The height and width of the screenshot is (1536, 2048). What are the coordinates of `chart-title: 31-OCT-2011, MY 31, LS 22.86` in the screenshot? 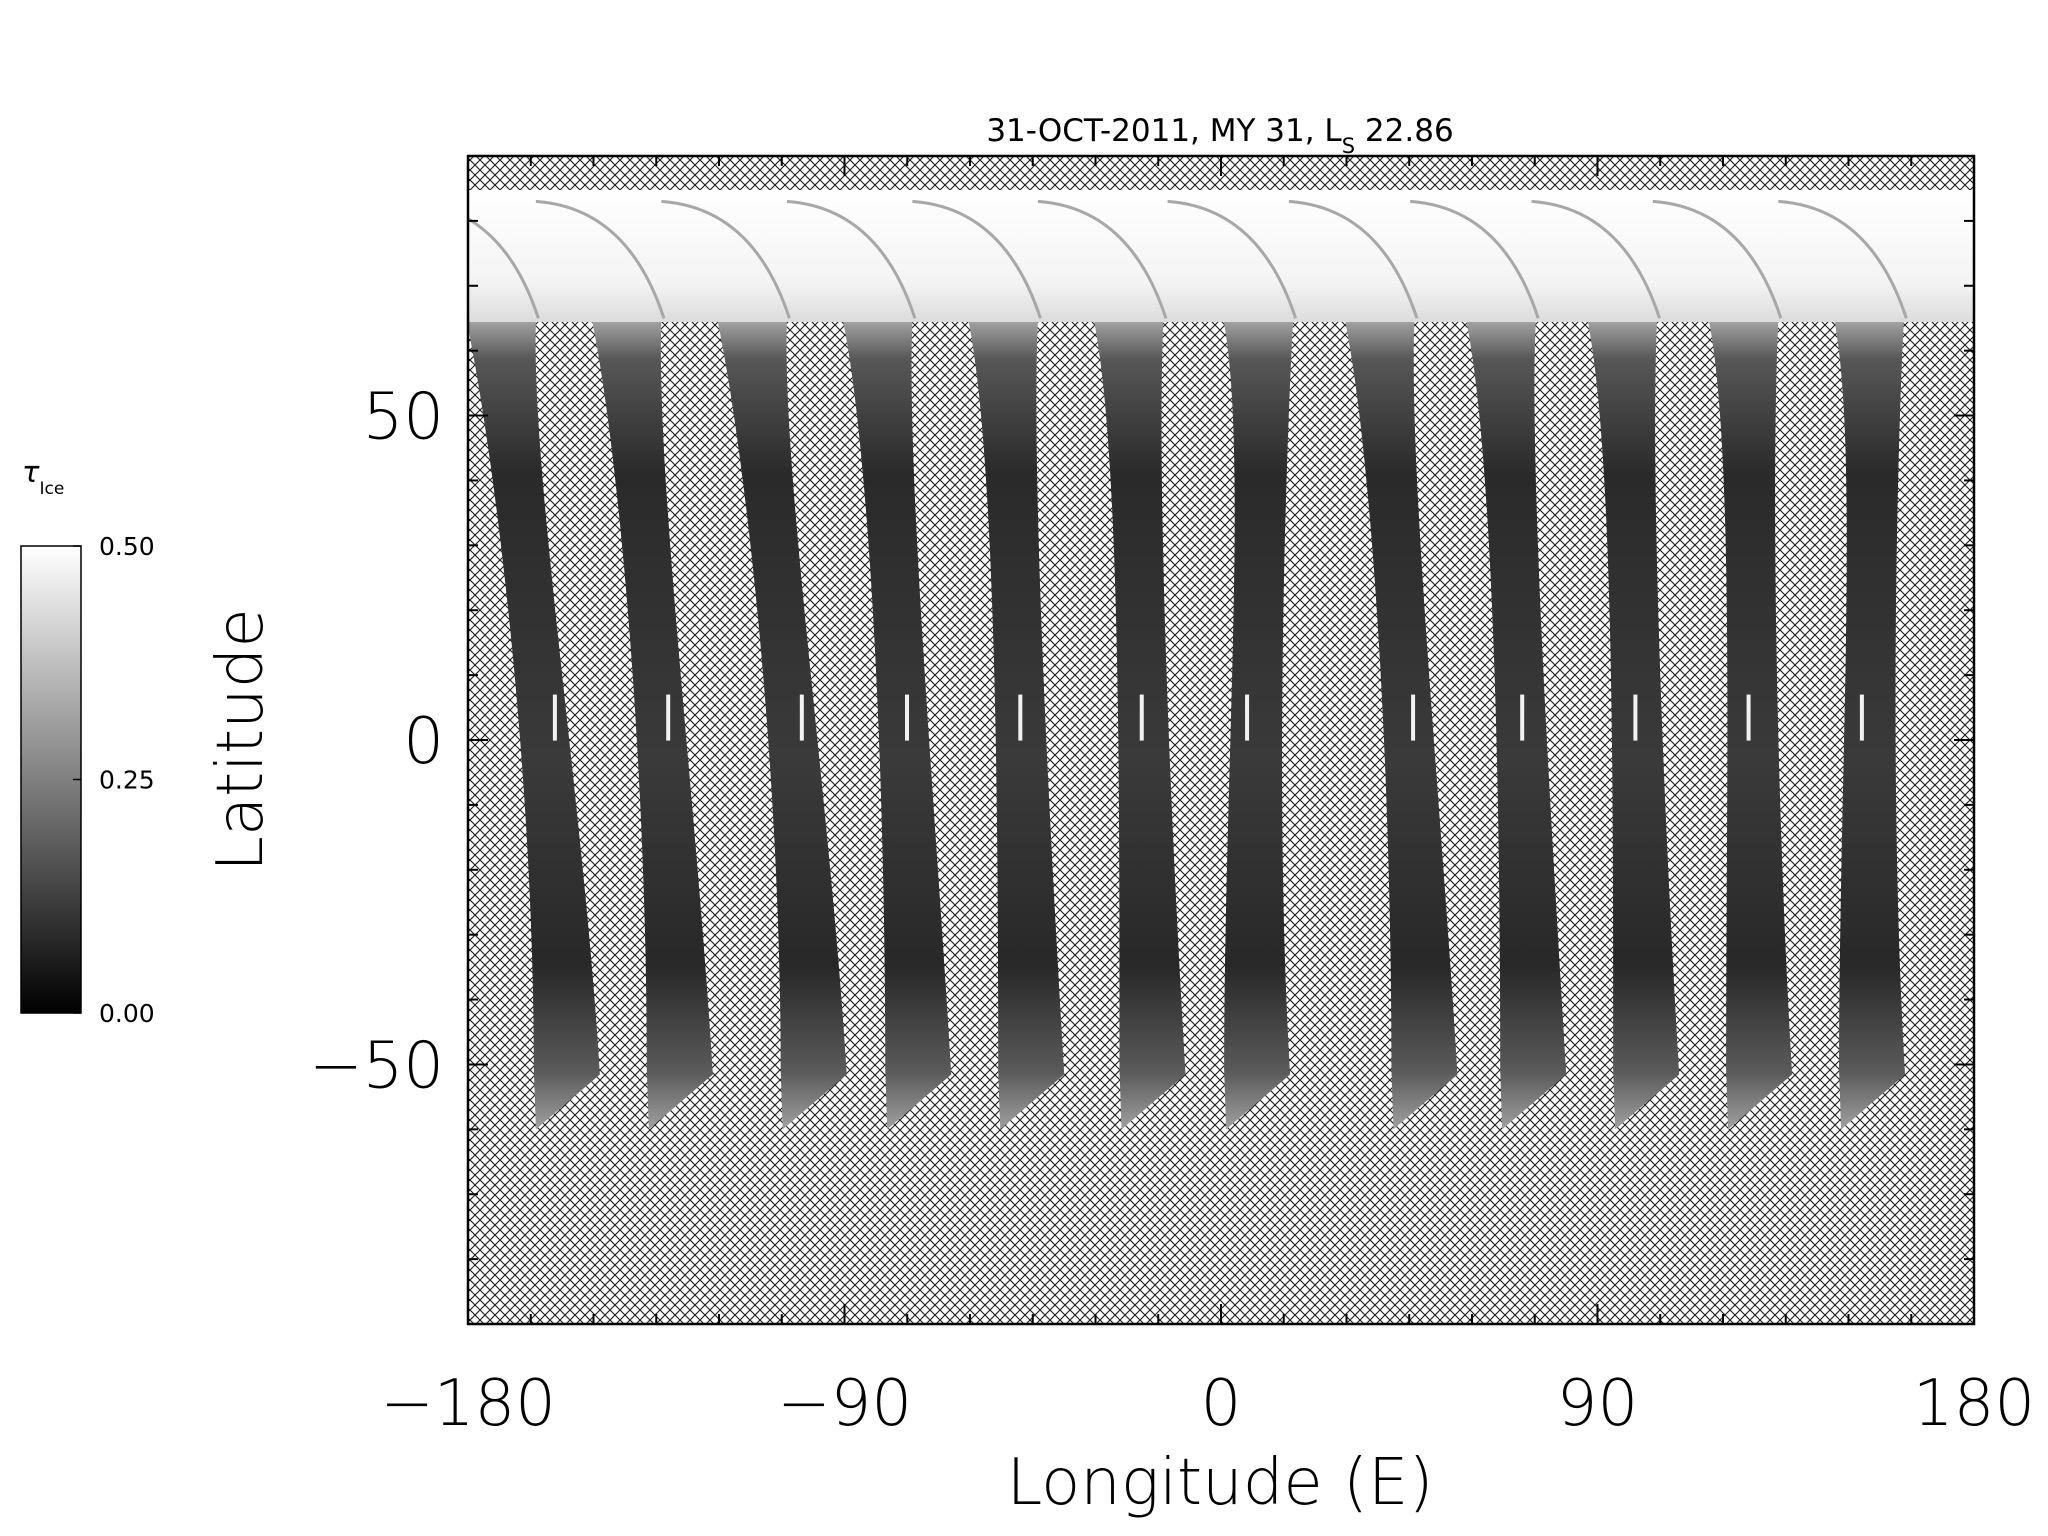 It's located at (1219, 135).